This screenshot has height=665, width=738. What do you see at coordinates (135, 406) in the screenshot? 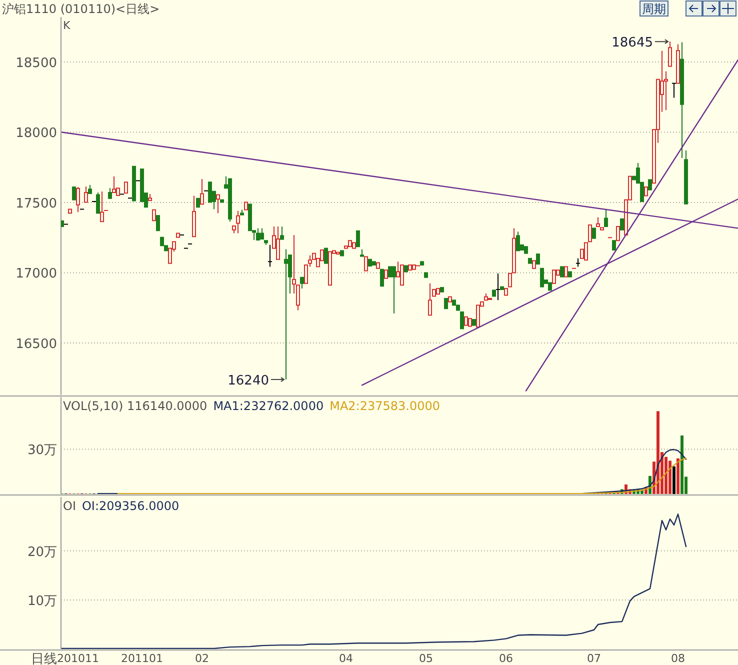
I see `chart-title: VOL(5,10) 116140.0000` at bounding box center [135, 406].